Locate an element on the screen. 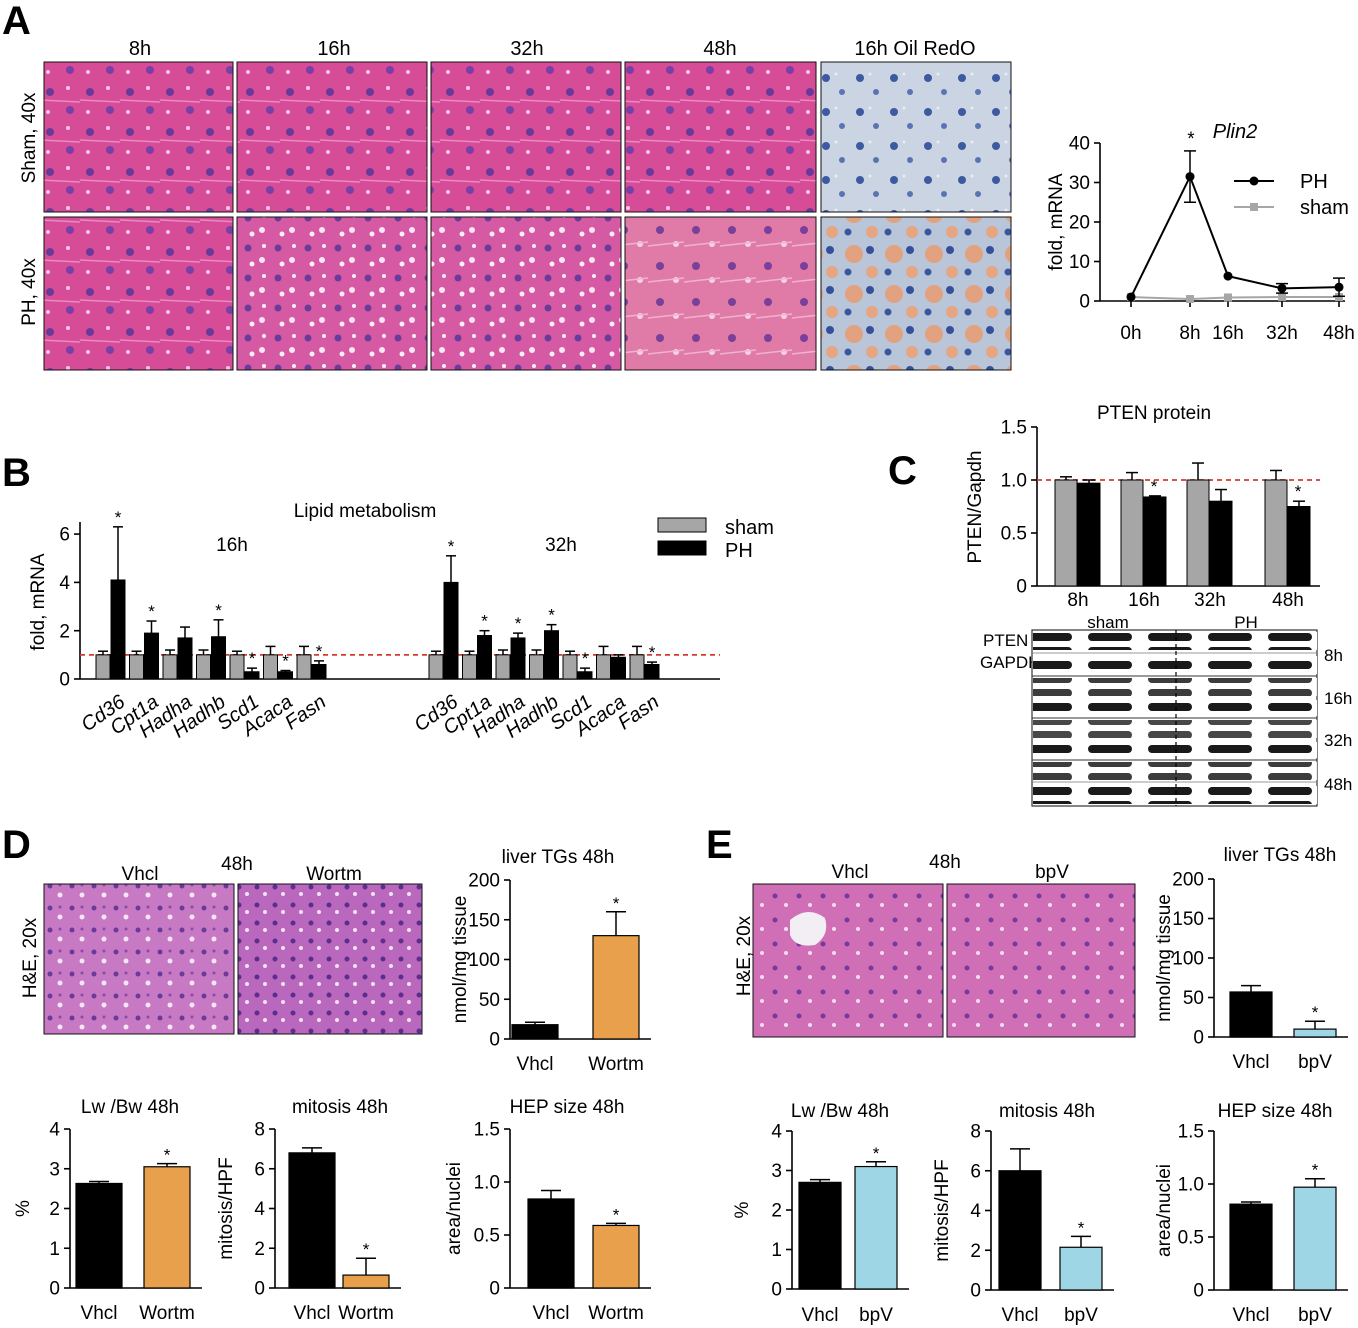 This screenshot has height=1328, width=1358. lipid-legend-label-ph: PH is located at coordinates (739, 551).